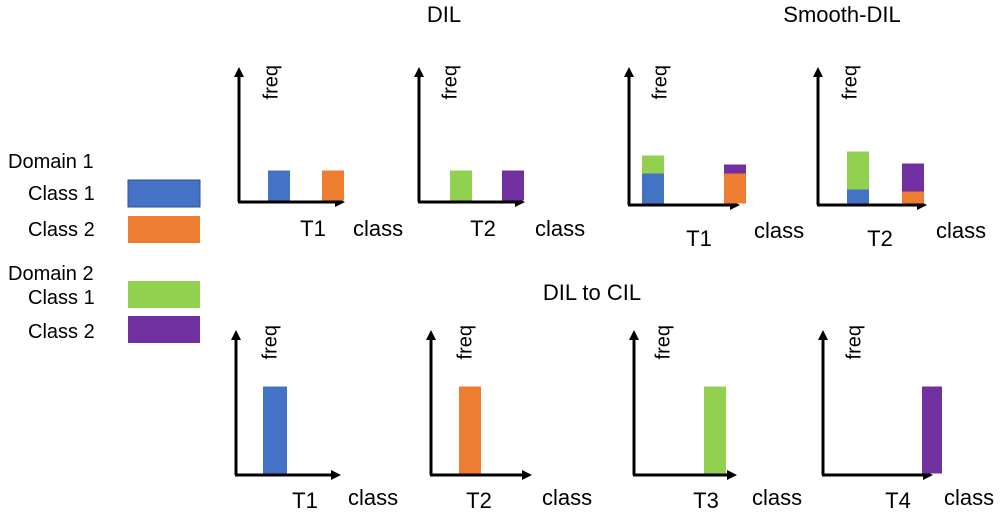  Describe the element at coordinates (61, 332) in the screenshot. I see `legend-label-domain-2-class-2: Class 2` at that location.